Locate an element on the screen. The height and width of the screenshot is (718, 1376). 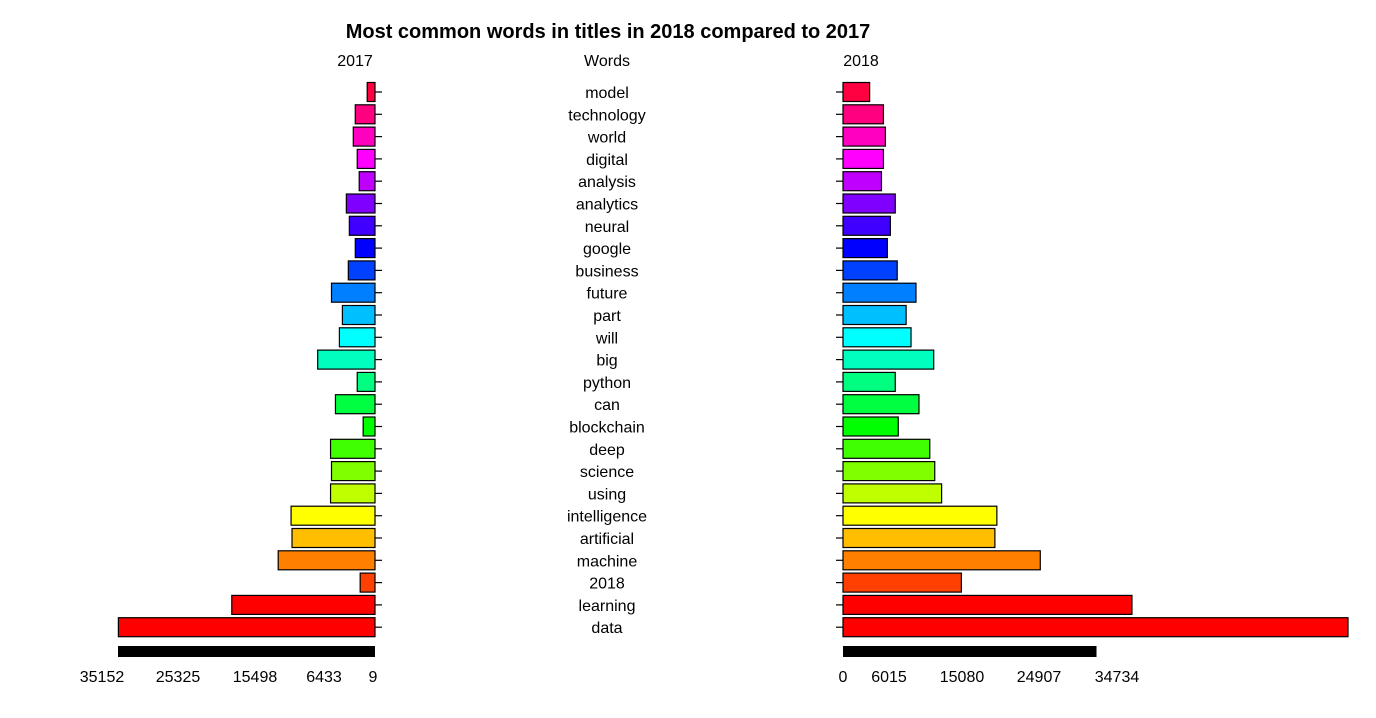
word-label-digital: digital is located at coordinates (607, 160).